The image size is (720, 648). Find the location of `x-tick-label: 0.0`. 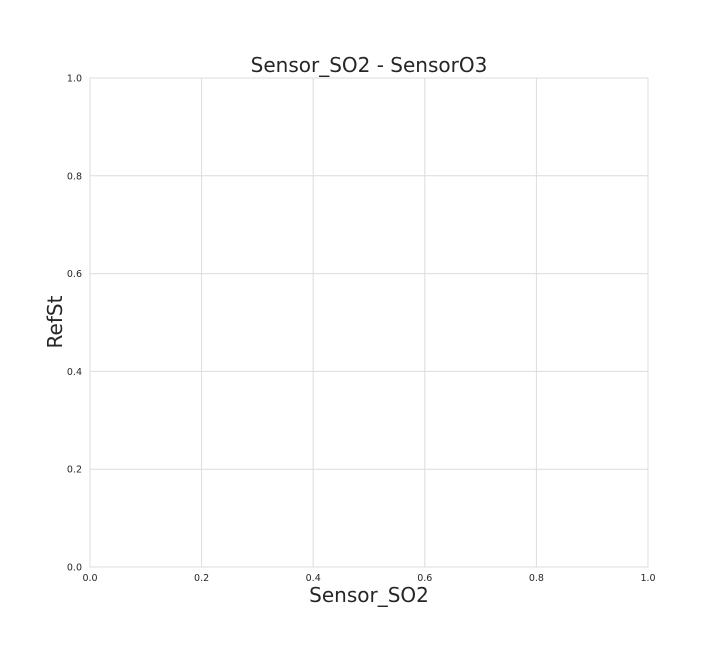

x-tick-label: 0.0 is located at coordinates (89, 578).